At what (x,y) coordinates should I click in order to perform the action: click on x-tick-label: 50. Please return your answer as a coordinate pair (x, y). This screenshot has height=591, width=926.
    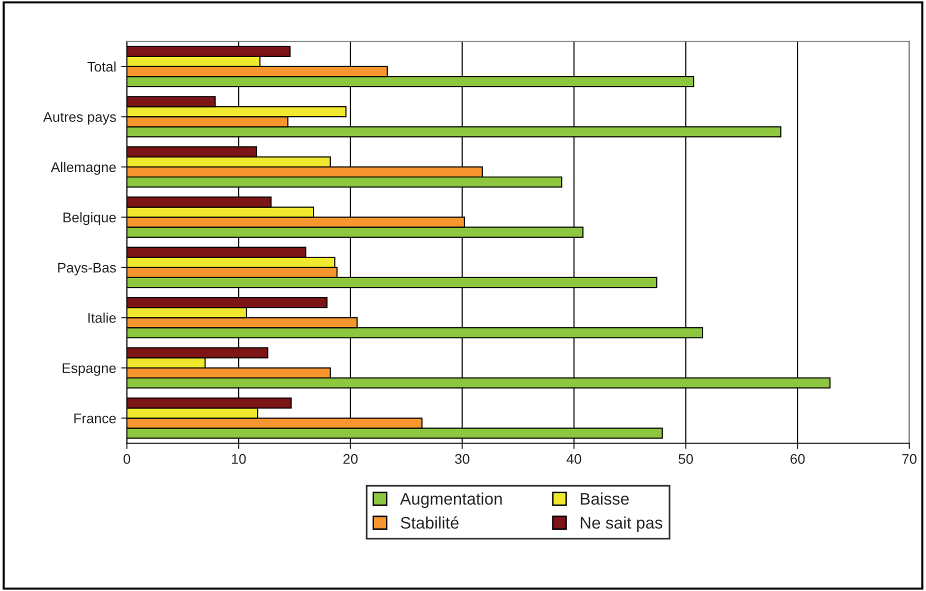
    Looking at the image, I should click on (685, 459).